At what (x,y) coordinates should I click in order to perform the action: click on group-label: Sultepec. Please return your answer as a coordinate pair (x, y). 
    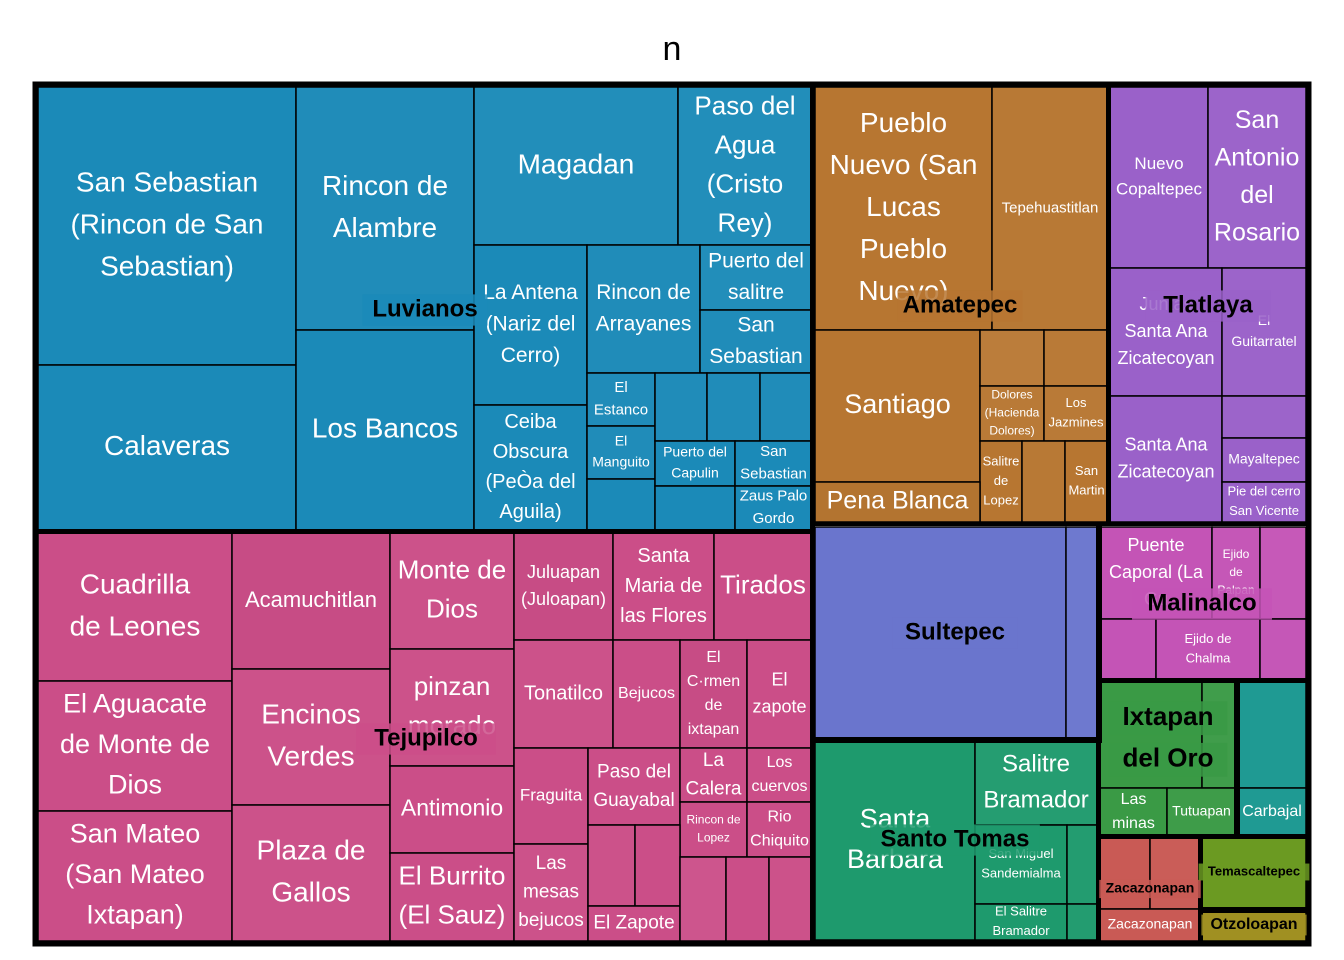
    Looking at the image, I should click on (955, 631).